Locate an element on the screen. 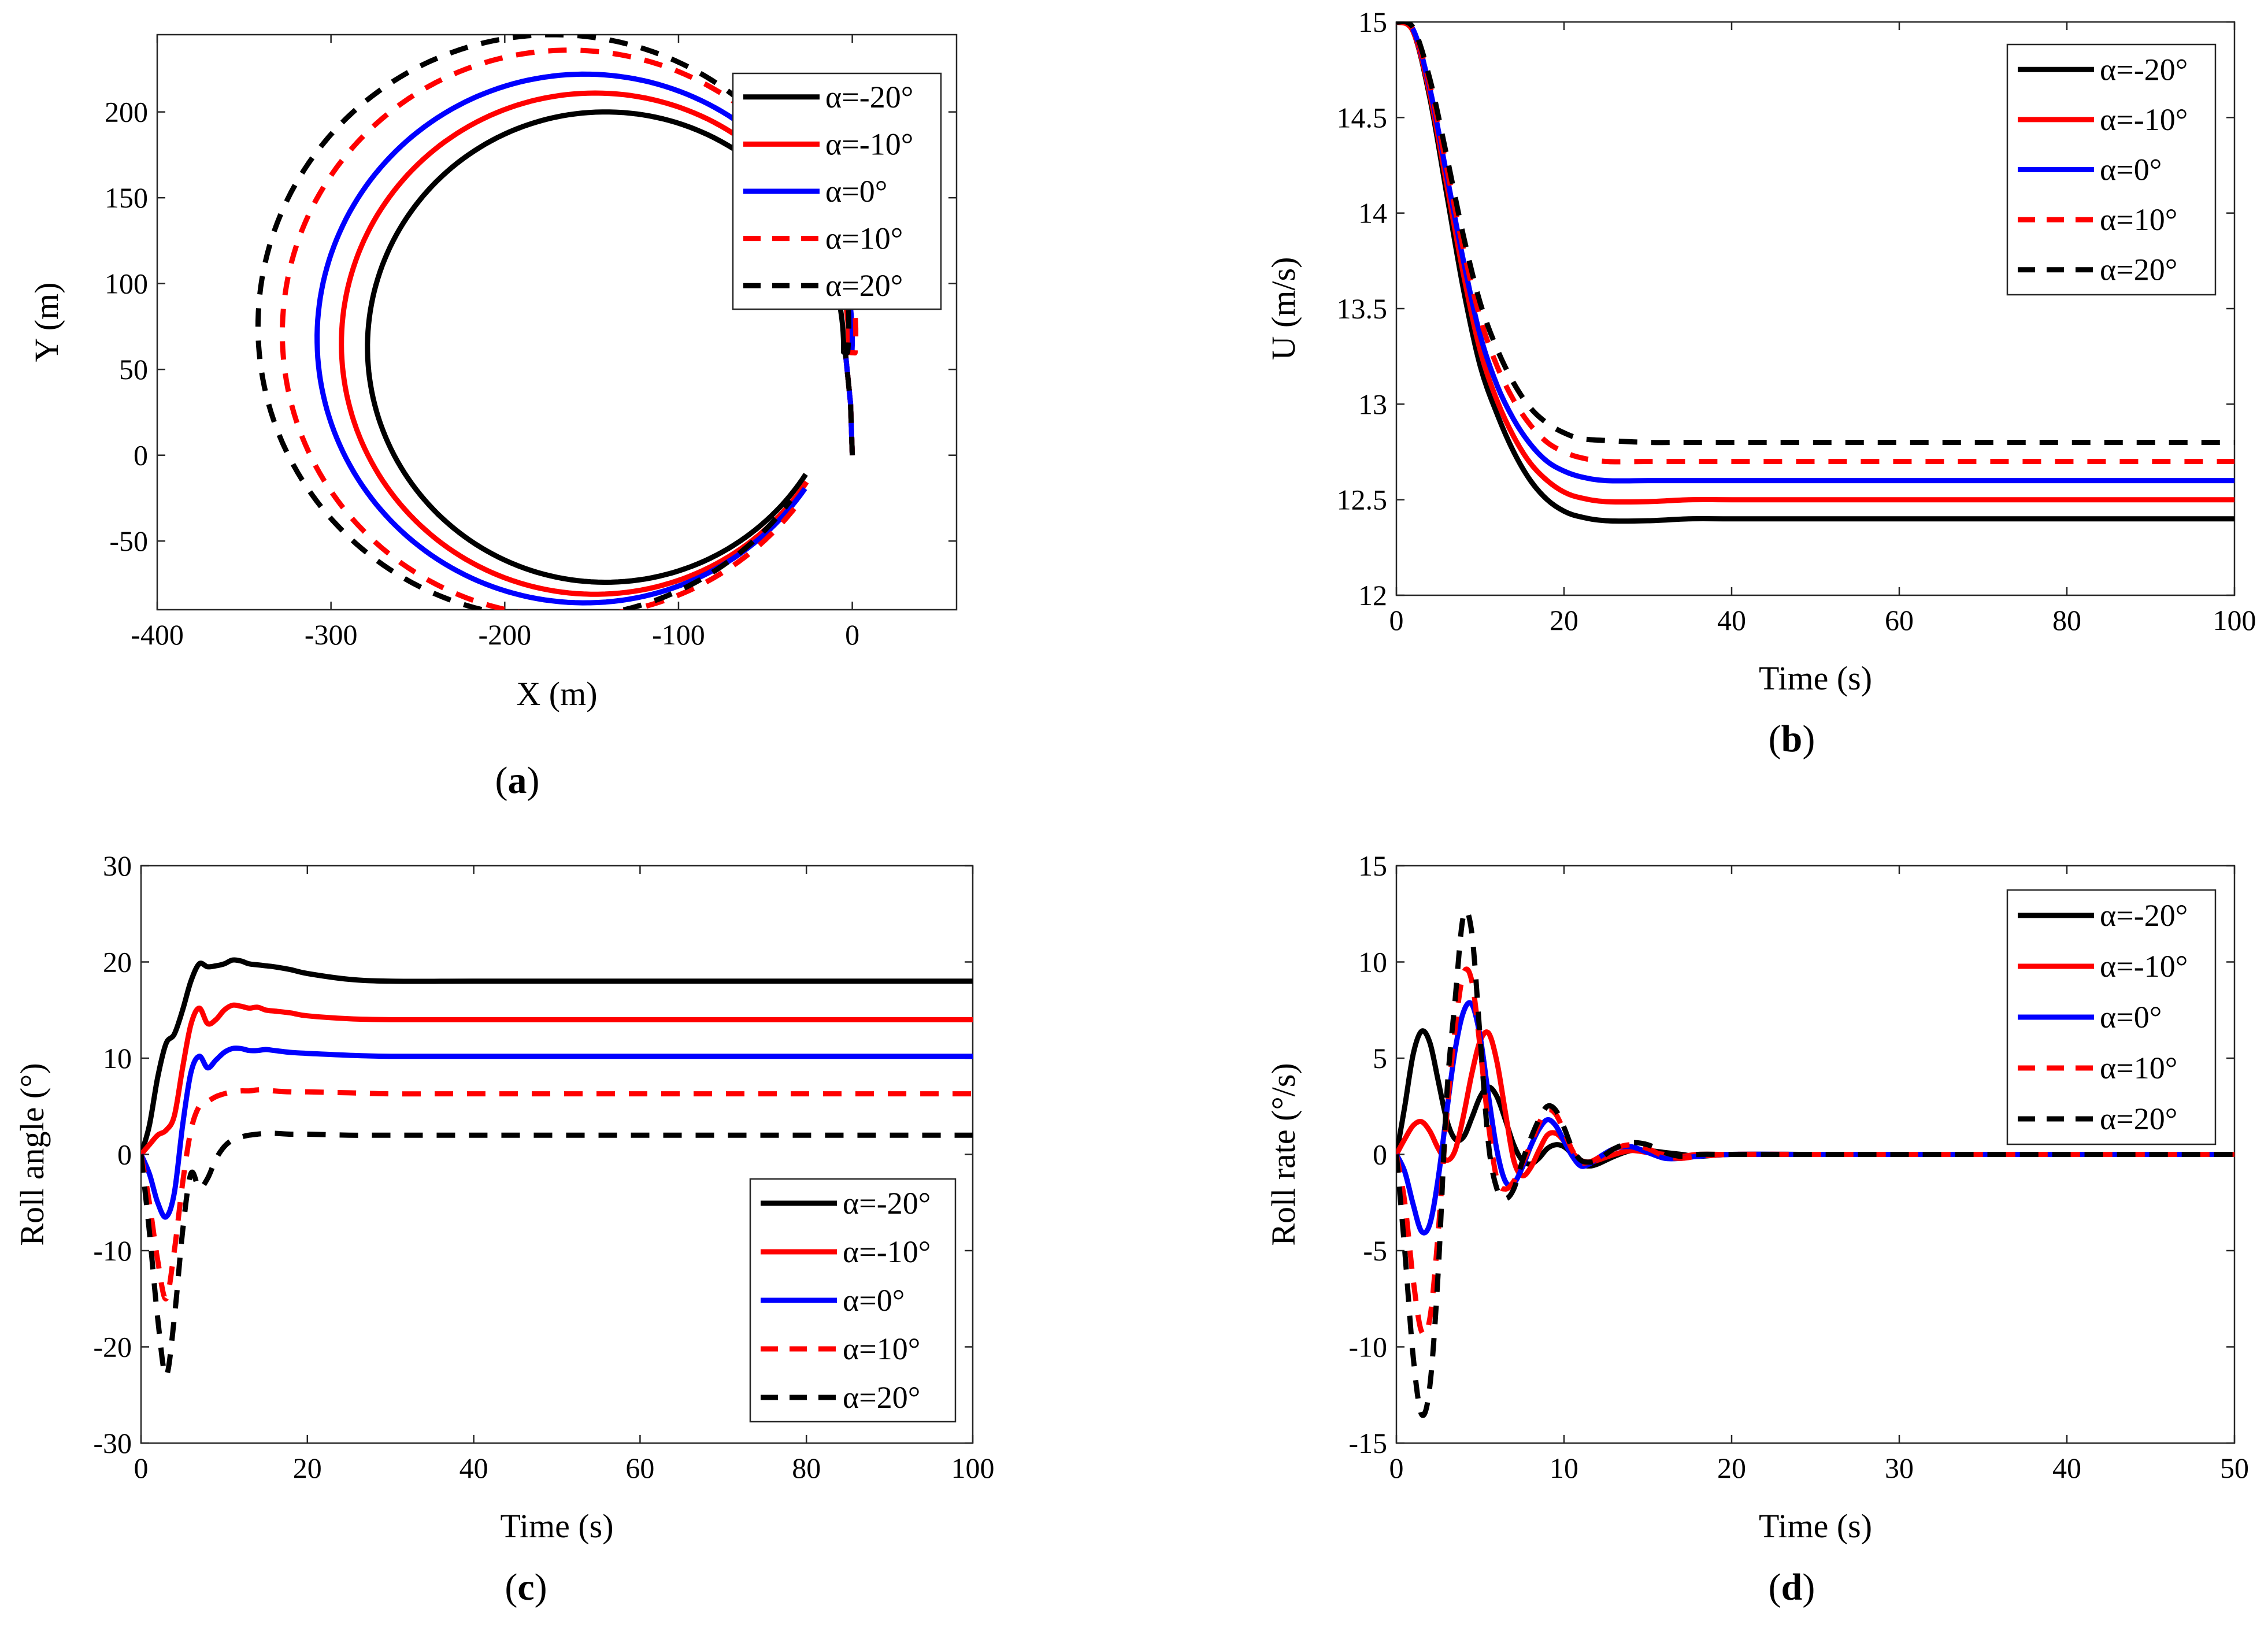  panel-letter: b is located at coordinates (1792, 739).